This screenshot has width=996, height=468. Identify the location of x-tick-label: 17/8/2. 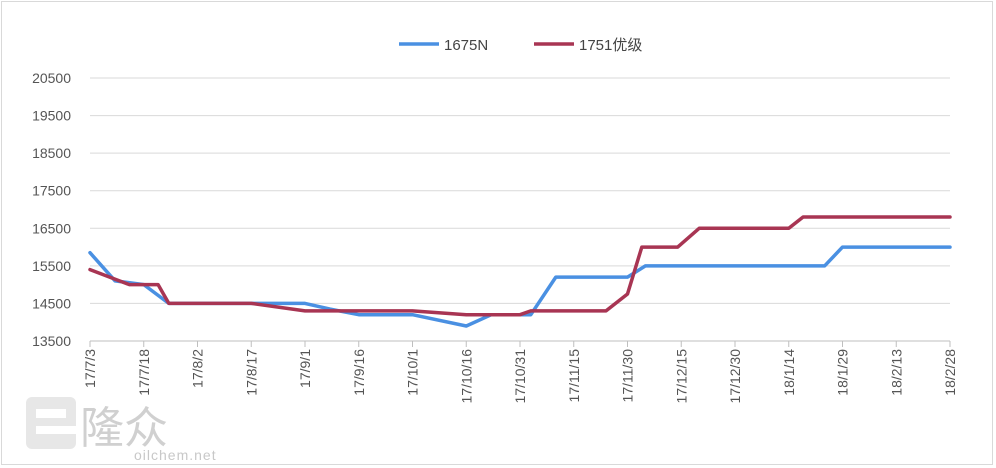
(198, 368).